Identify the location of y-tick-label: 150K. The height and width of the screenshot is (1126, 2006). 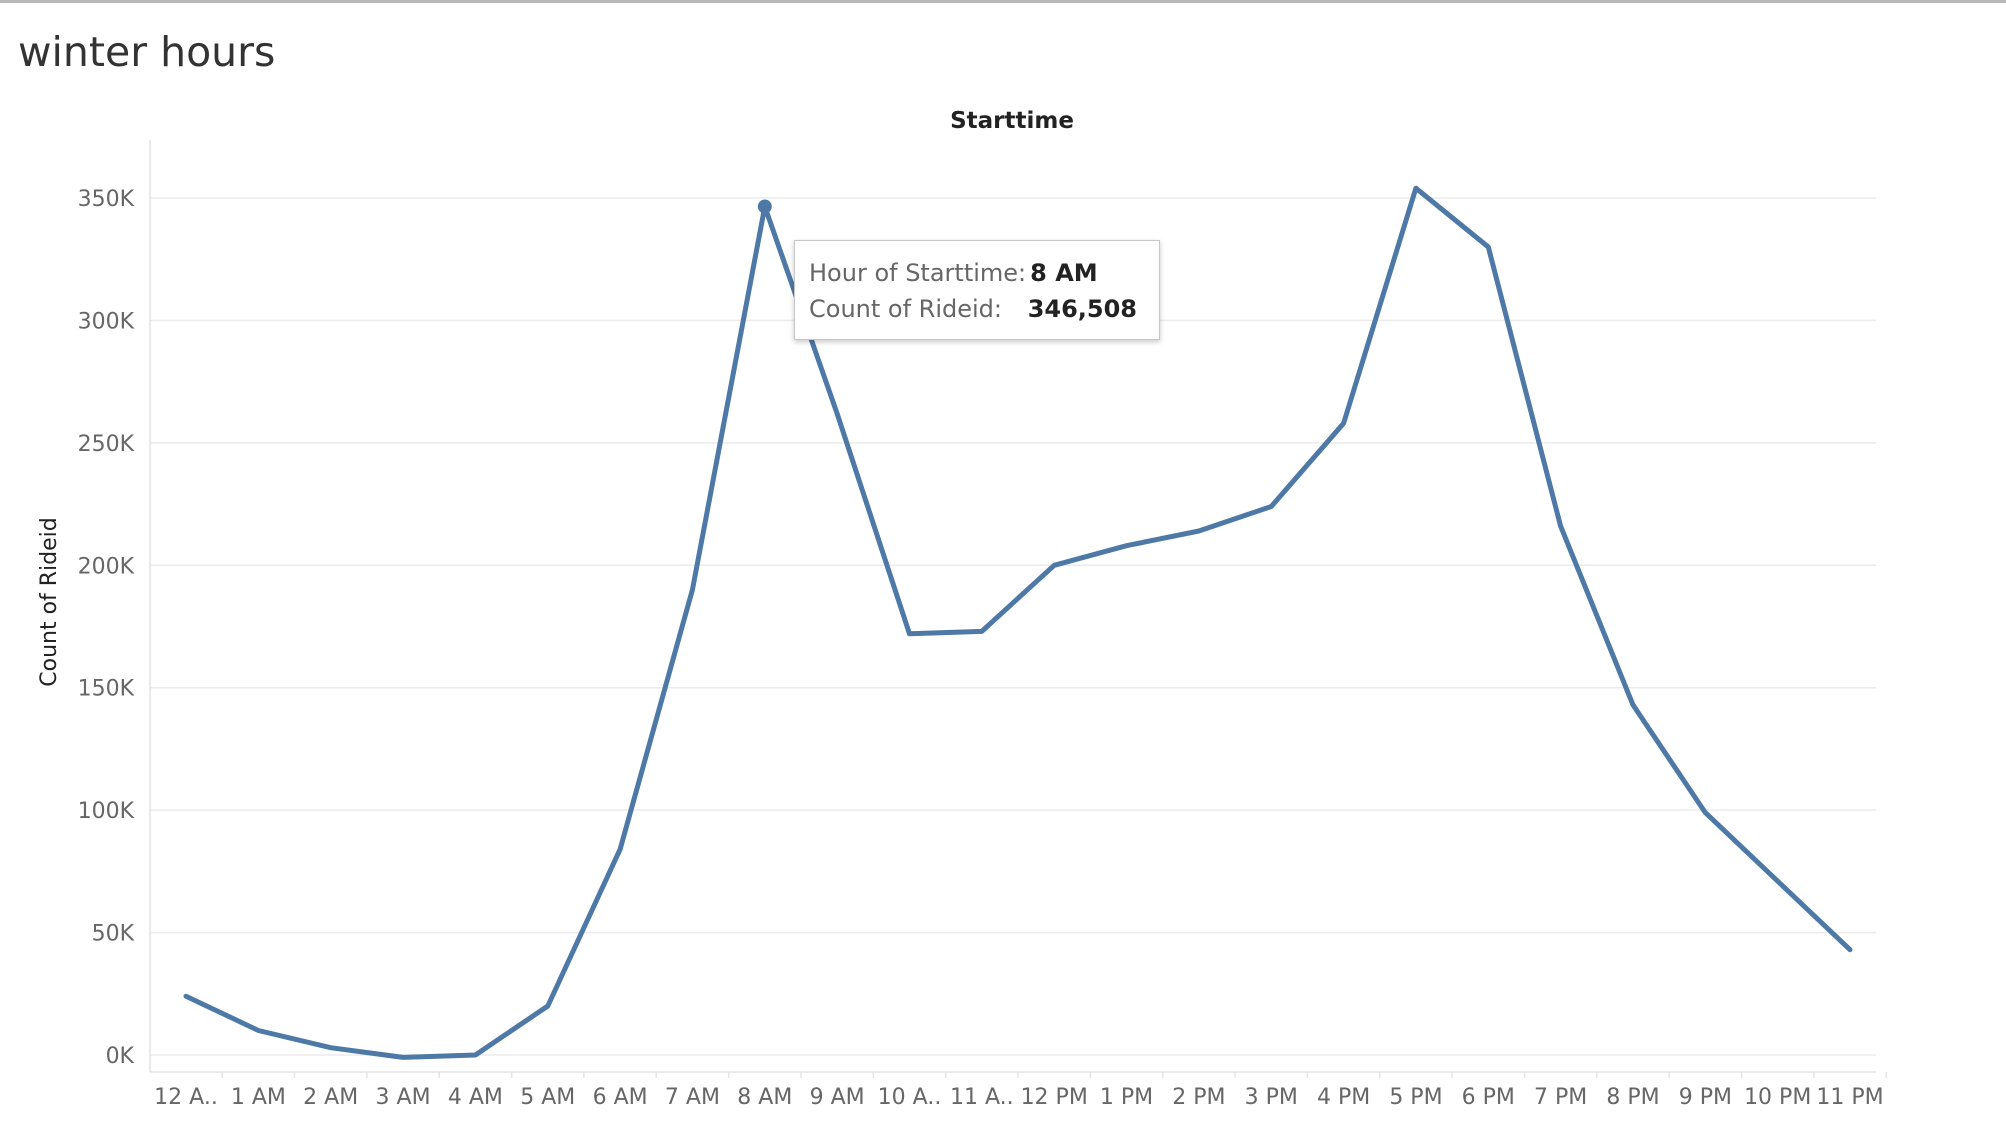
(106, 689).